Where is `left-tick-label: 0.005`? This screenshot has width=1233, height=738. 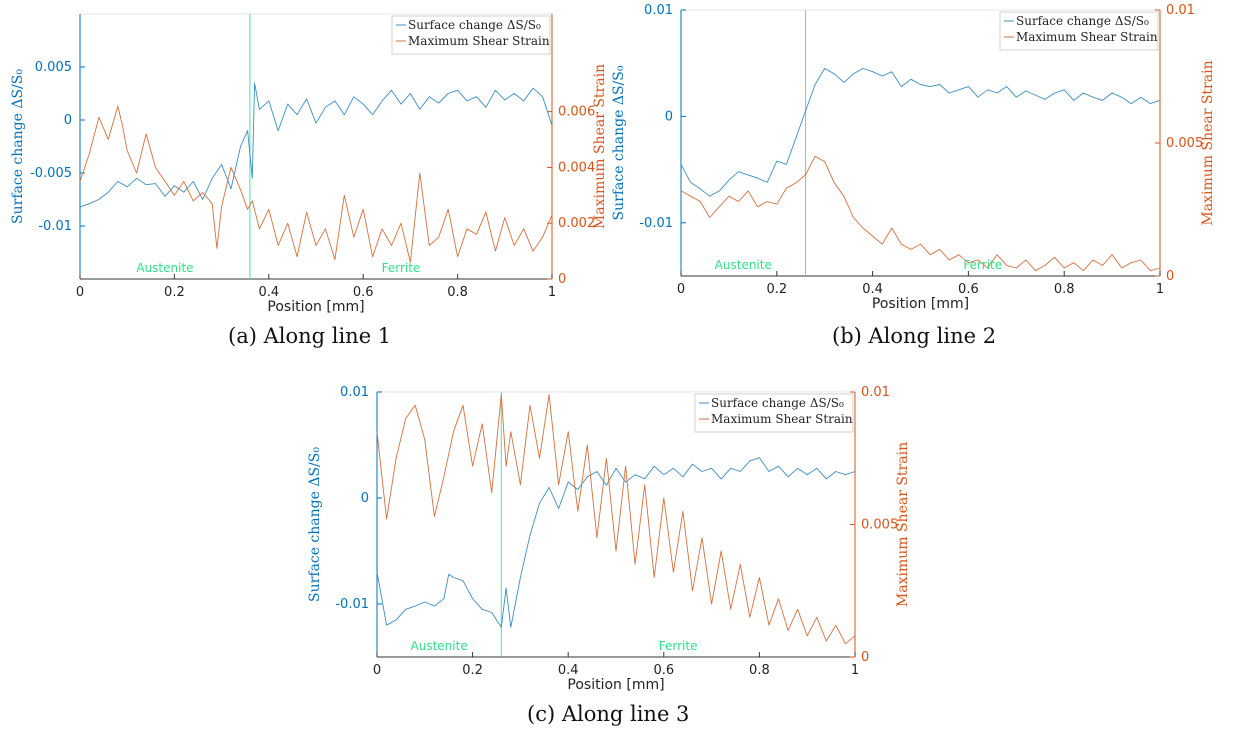 left-tick-label: 0.005 is located at coordinates (53, 67).